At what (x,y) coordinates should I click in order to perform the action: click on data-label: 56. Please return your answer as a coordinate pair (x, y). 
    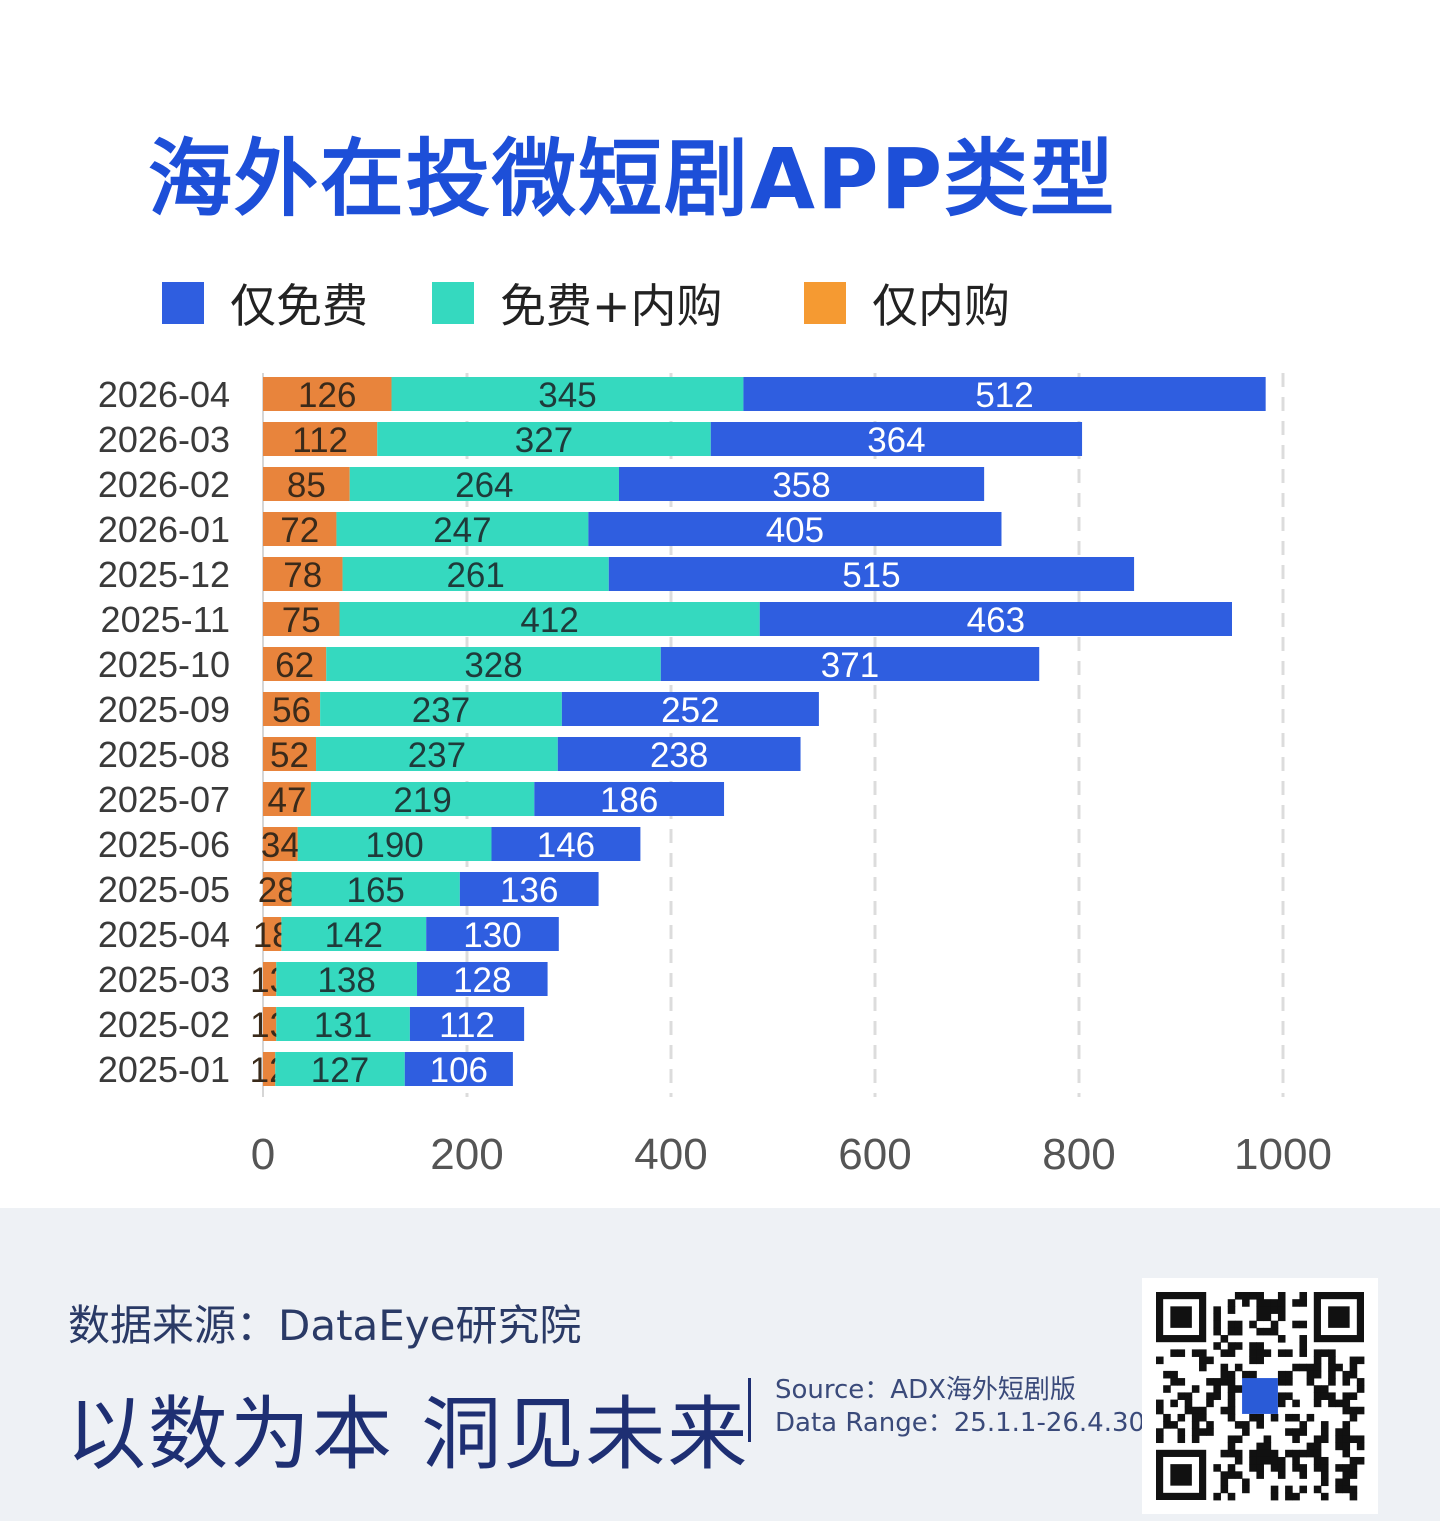
    Looking at the image, I should click on (291, 710).